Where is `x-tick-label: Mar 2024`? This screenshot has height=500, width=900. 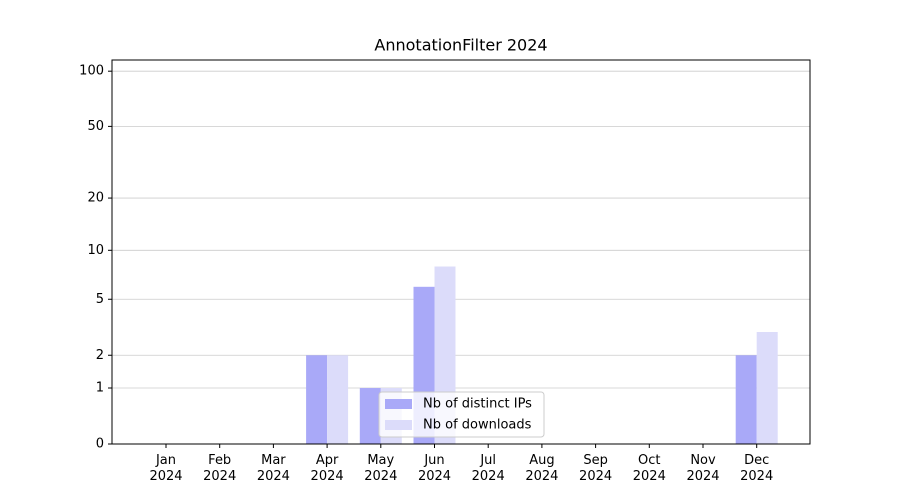 x-tick-label: Mar 2024 is located at coordinates (273, 468).